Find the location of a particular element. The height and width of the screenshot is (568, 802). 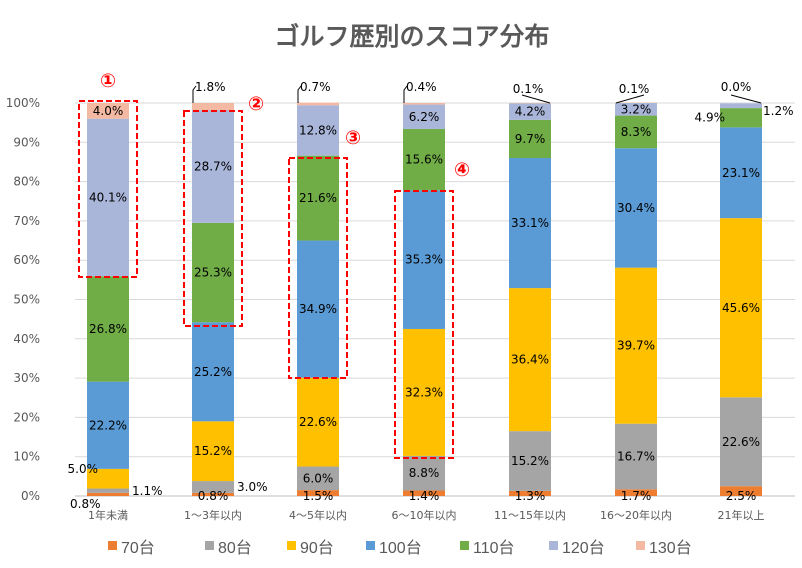

data-label: 5.0% is located at coordinates (83, 469).